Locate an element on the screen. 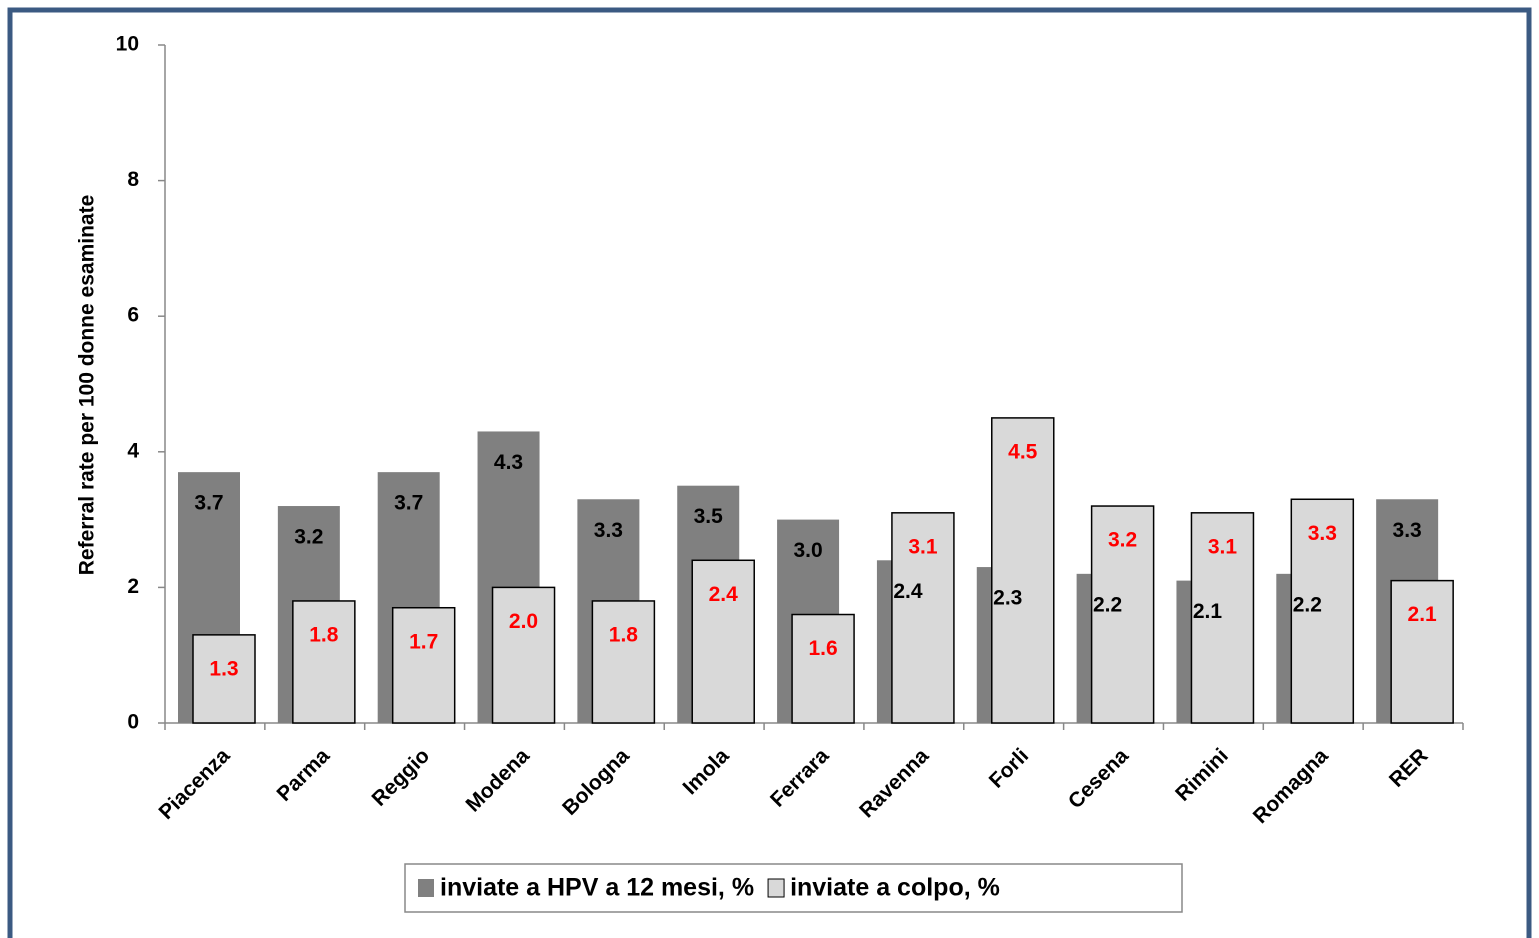 The height and width of the screenshot is (938, 1539). data-label: 4.3 is located at coordinates (508, 462).